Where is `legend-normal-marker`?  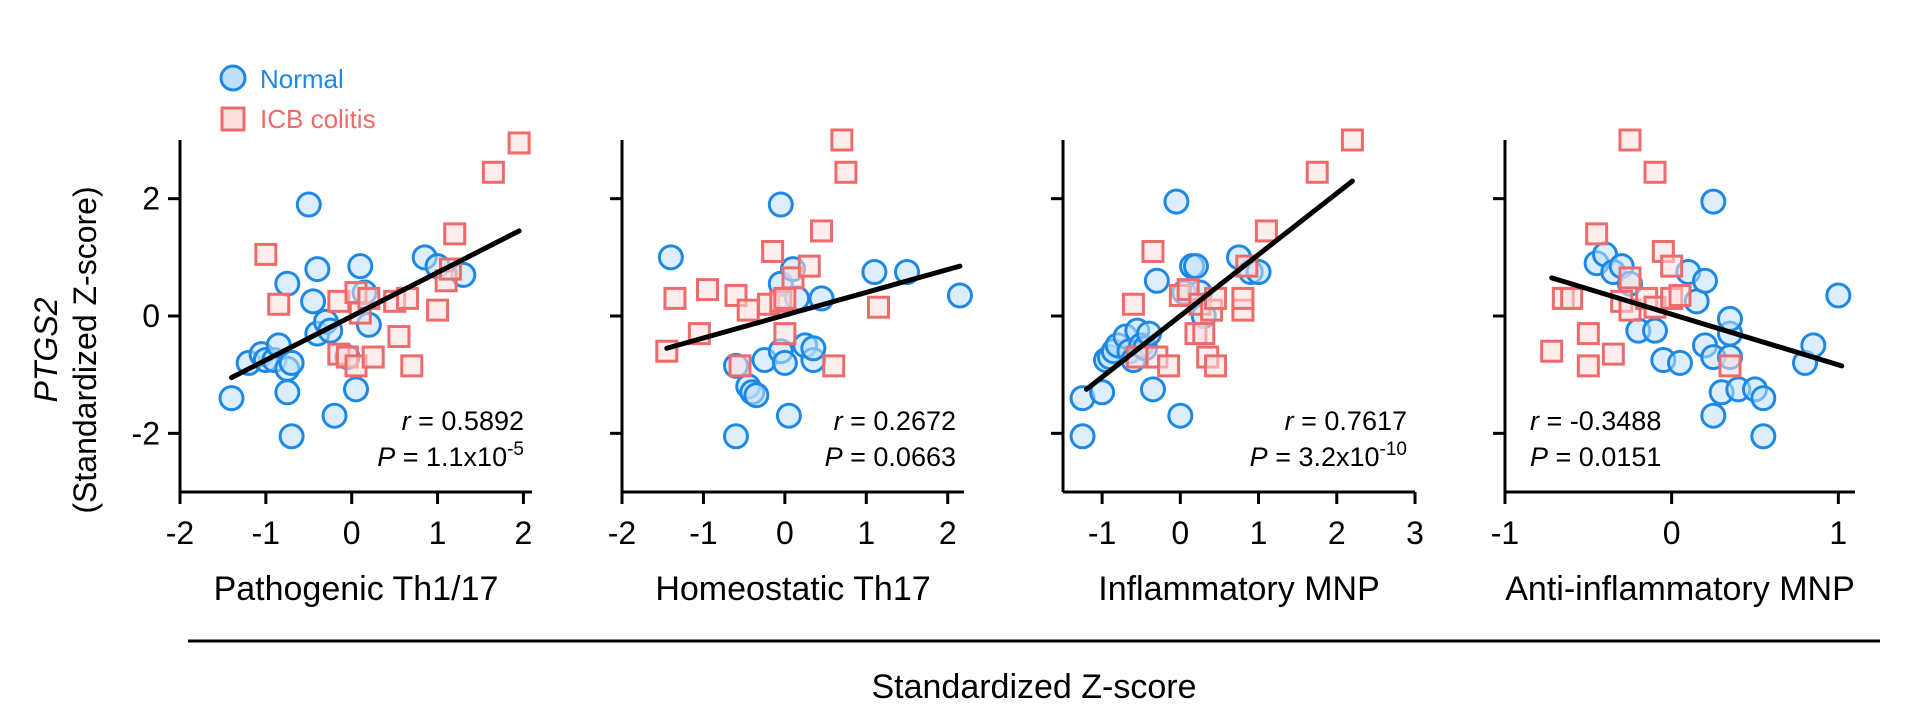
legend-normal-marker is located at coordinates (233, 78).